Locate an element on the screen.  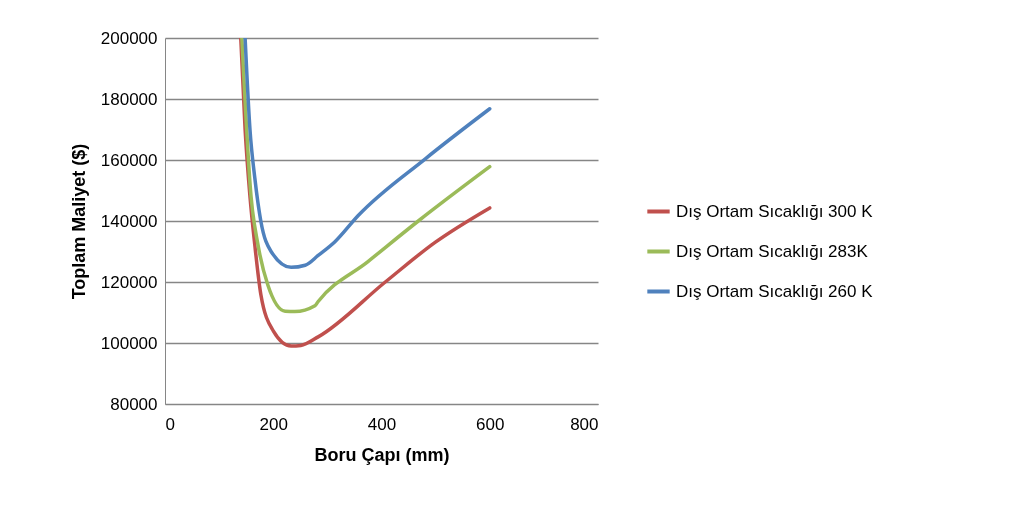
legend-label: Dış Ortam Sıcaklığı 260 K is located at coordinates (775, 291).